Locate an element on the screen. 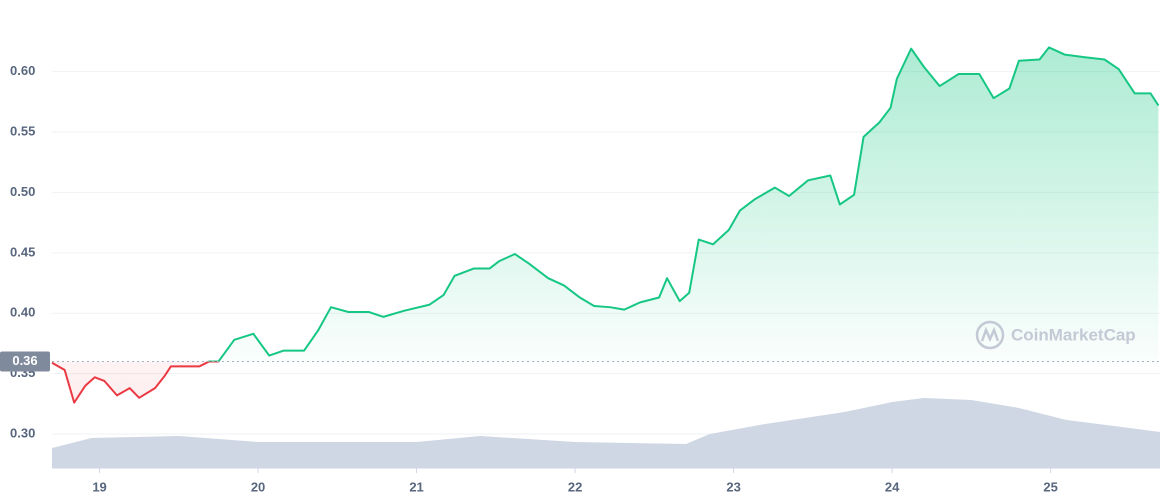 Image resolution: width=1161 pixels, height=500 pixels. volume-area is located at coordinates (606, 433).